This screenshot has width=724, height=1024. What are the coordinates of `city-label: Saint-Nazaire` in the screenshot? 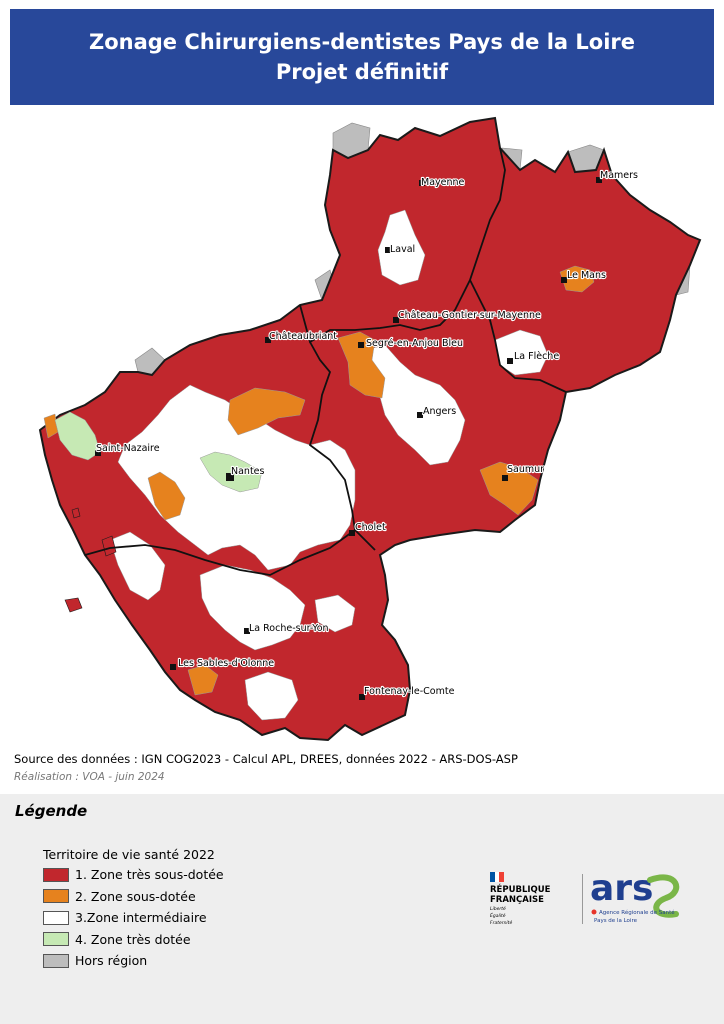 It's located at (128, 448).